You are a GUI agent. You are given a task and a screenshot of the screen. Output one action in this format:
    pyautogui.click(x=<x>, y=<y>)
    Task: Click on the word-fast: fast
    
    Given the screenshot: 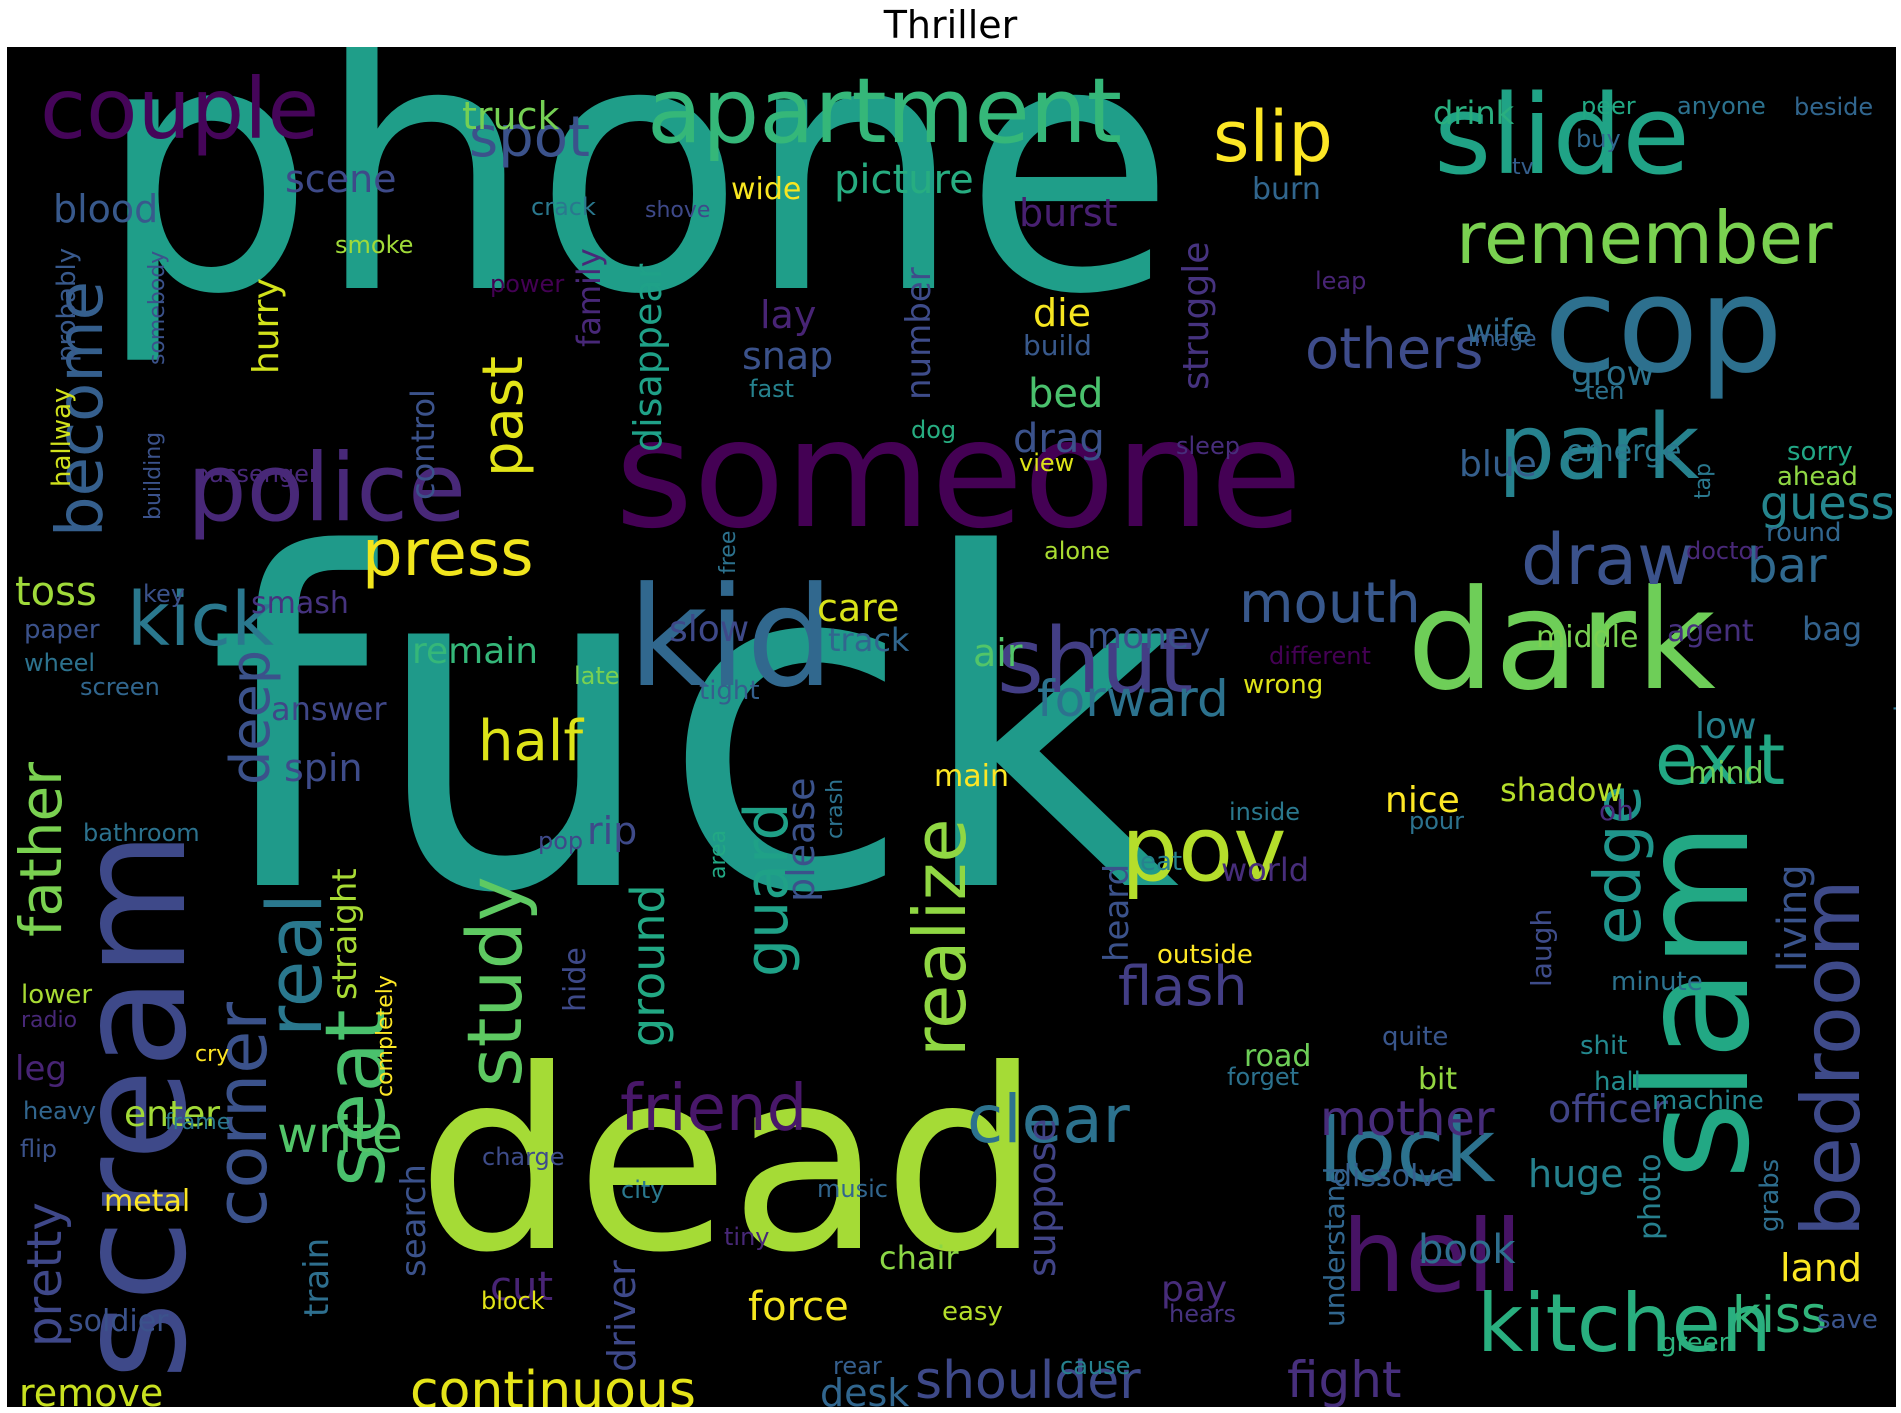 What is the action you would take?
    pyautogui.click(x=772, y=389)
    